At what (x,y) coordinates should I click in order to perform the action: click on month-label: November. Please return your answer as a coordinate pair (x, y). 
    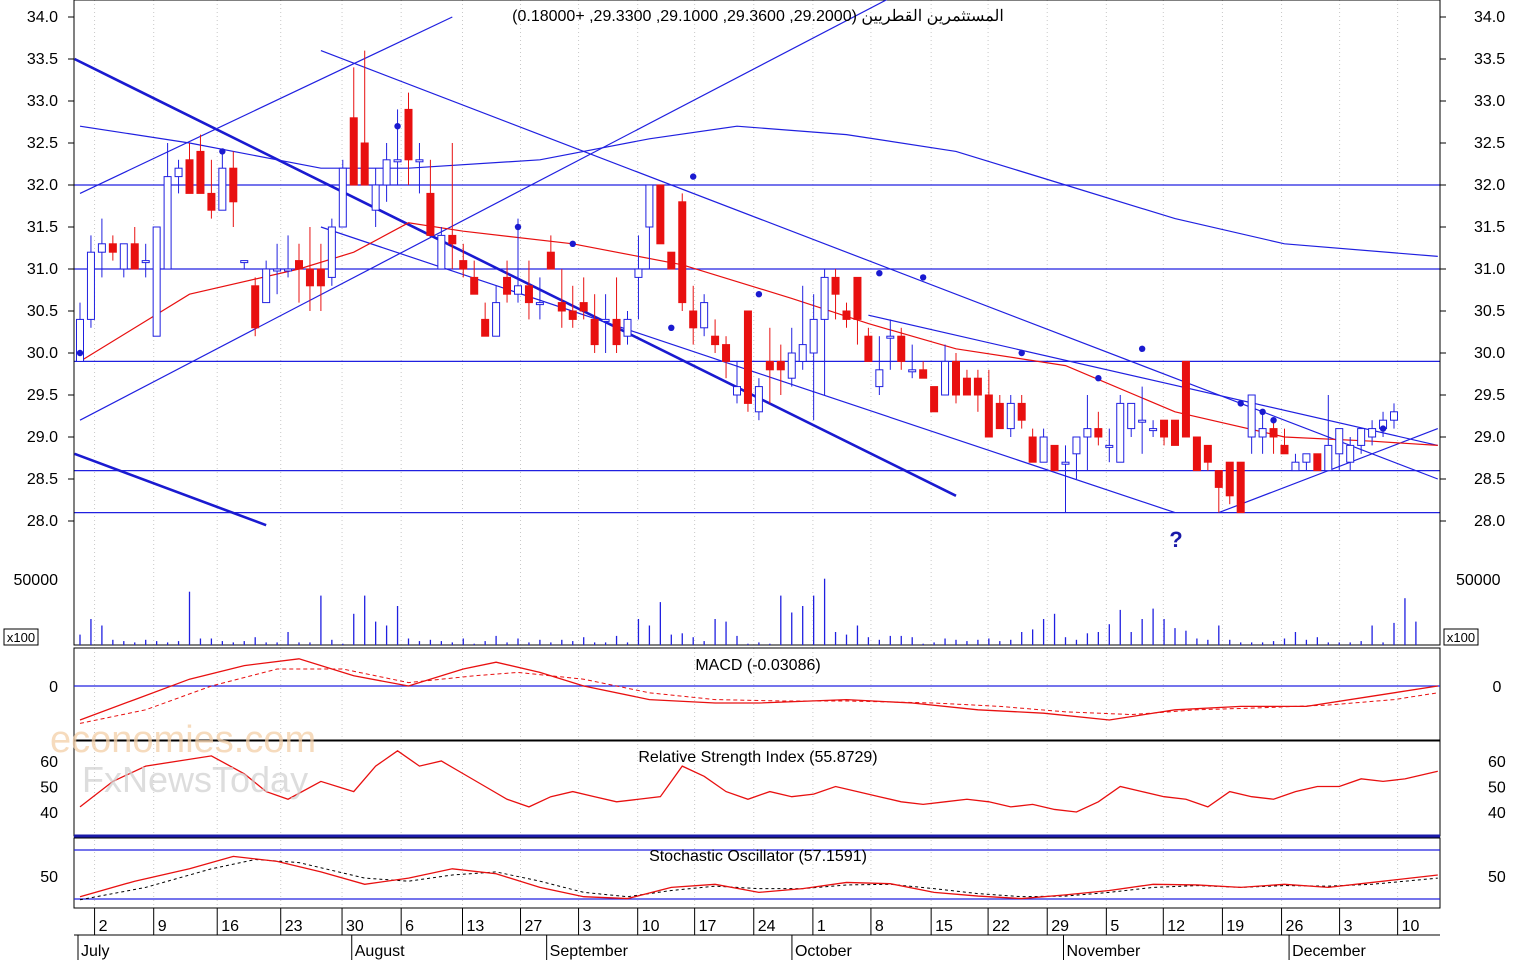
    Looking at the image, I should click on (1104, 951).